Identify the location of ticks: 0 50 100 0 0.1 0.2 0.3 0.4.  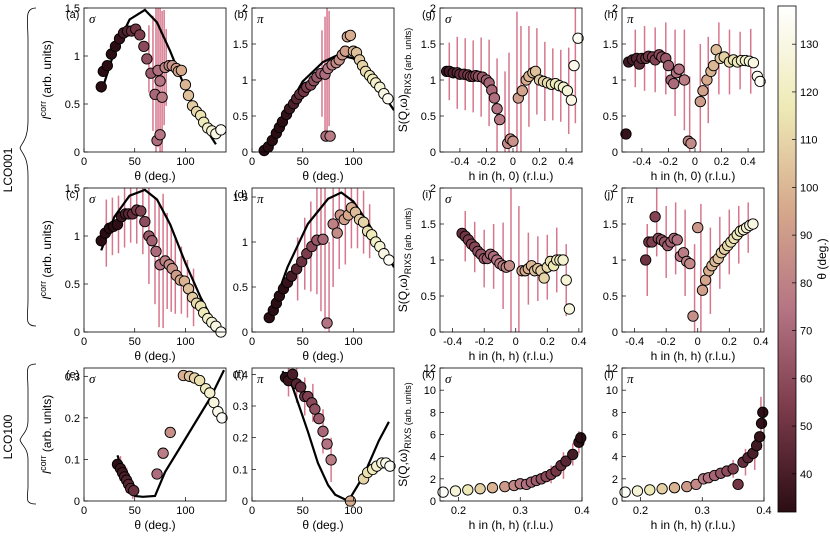
(298, 443).